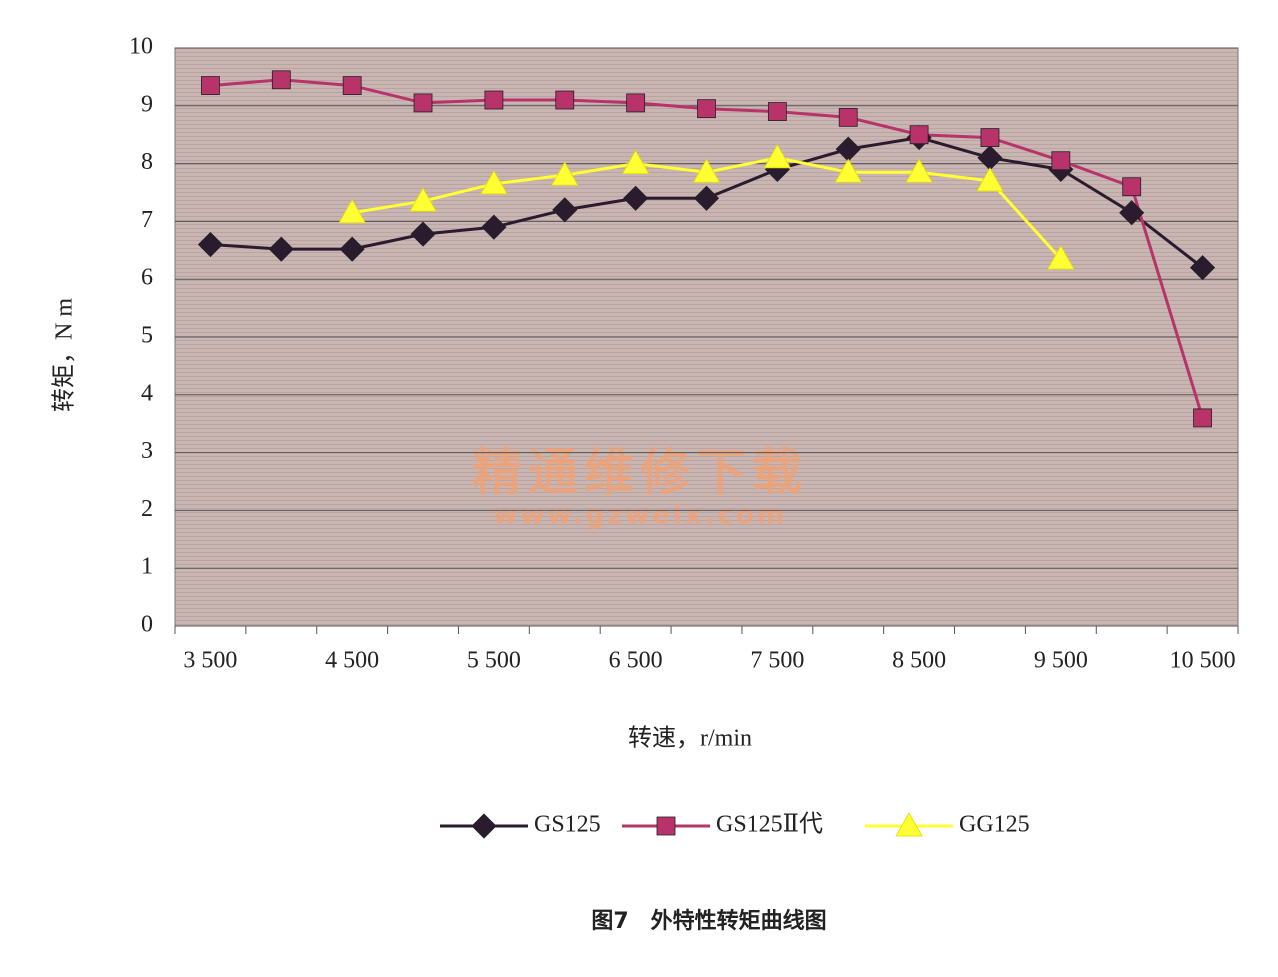 Image resolution: width=1278 pixels, height=977 pixels. What do you see at coordinates (147, 220) in the screenshot?
I see `y-tick-label: 7` at bounding box center [147, 220].